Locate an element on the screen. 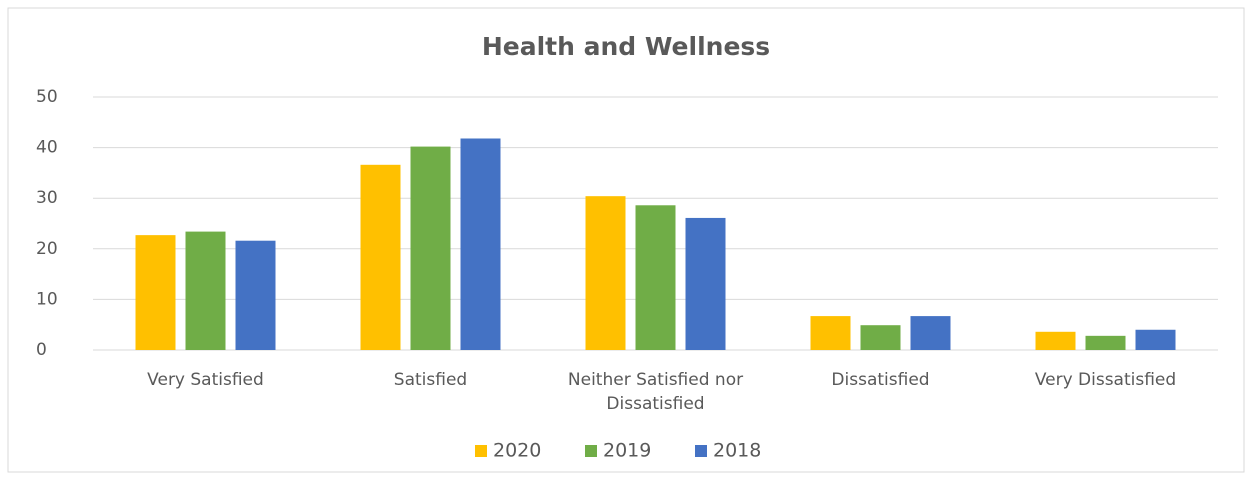 Image resolution: width=1252 pixels, height=480 pixels. y-tick-label: 40 is located at coordinates (47, 148).